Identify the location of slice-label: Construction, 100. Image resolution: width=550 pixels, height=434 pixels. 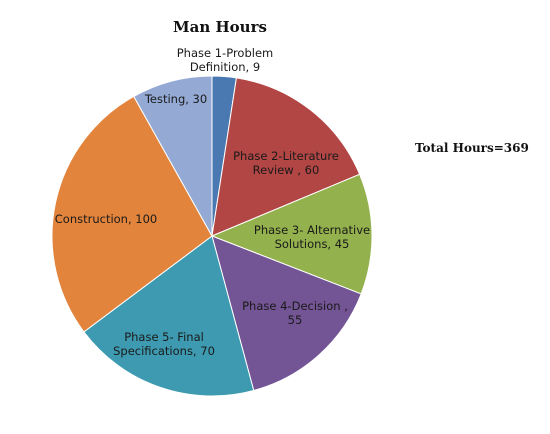
(106, 219).